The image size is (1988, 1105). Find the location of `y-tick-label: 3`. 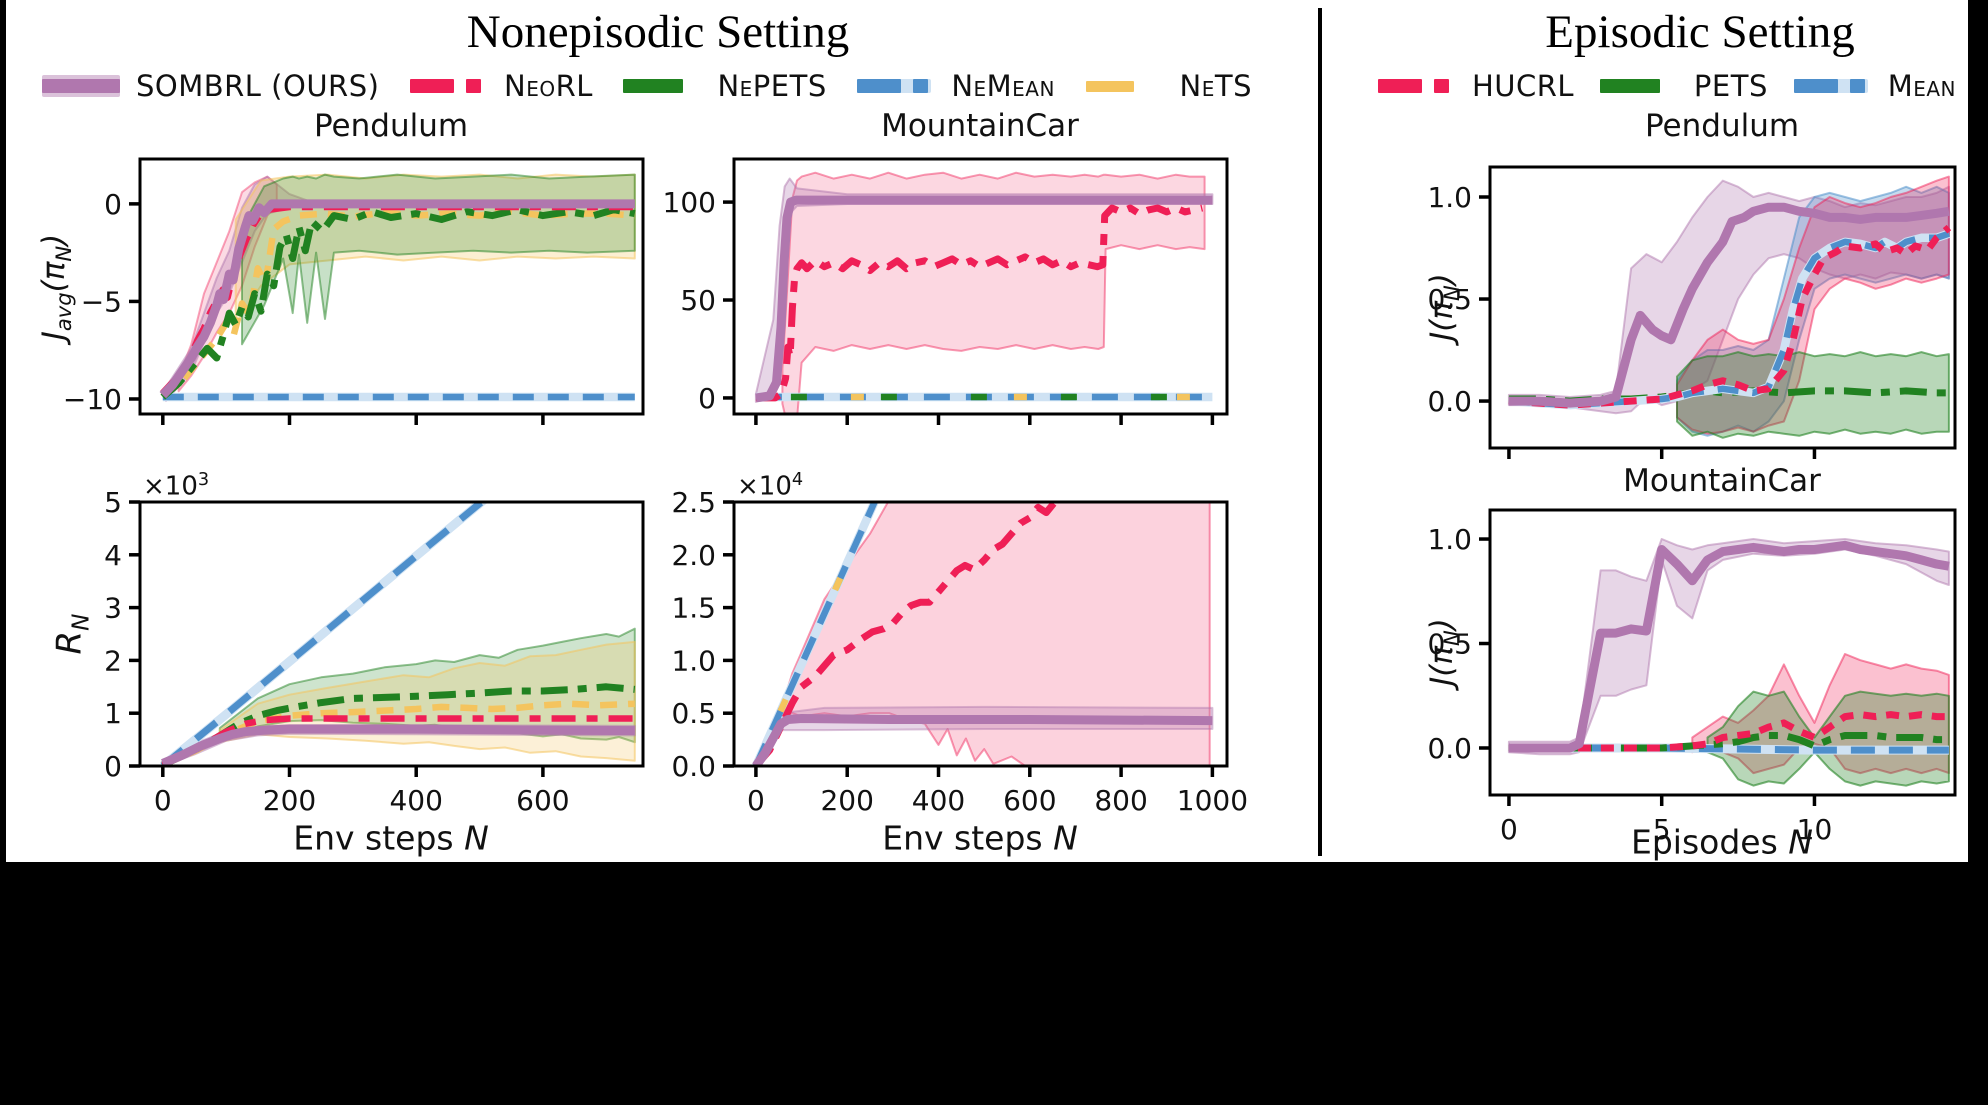

y-tick-label: 3 is located at coordinates (113, 608).